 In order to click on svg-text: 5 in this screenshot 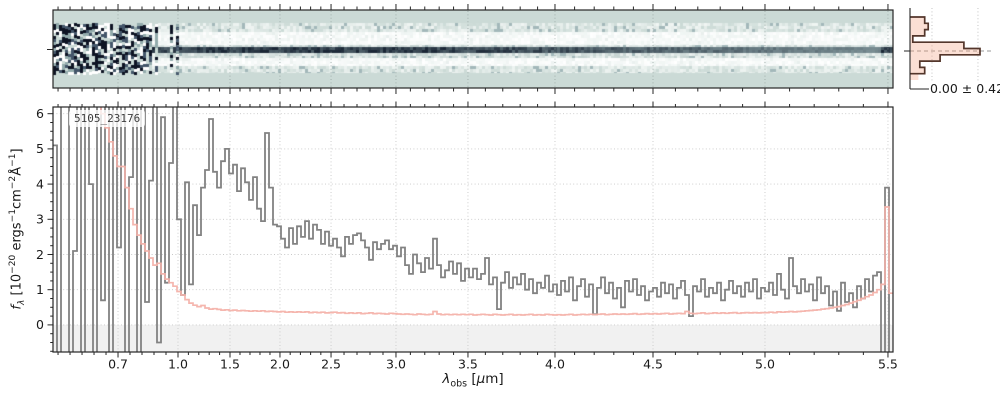, I will do `click(40, 148)`.